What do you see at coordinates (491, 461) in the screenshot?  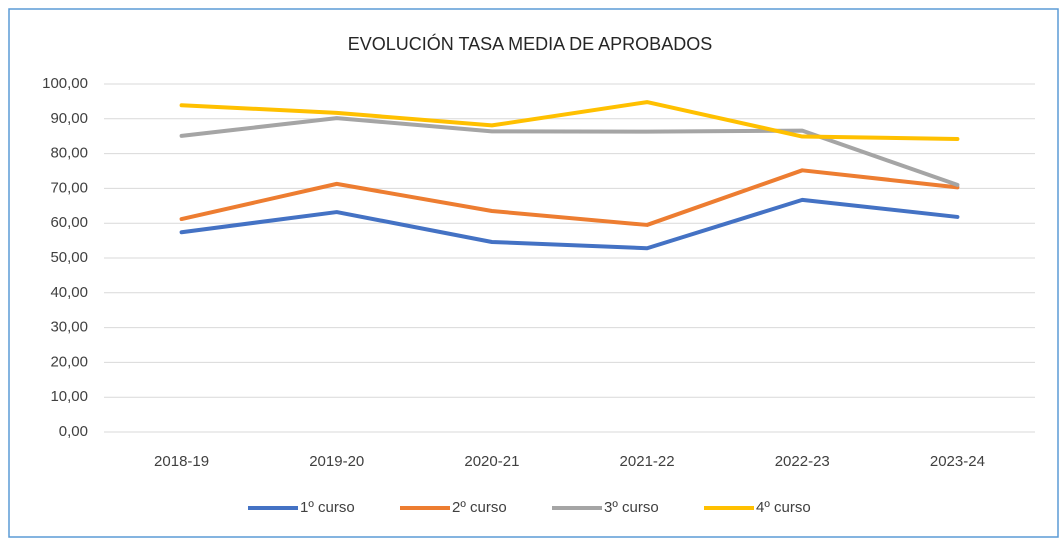 I see `x-tick-label: 2020-21` at bounding box center [491, 461].